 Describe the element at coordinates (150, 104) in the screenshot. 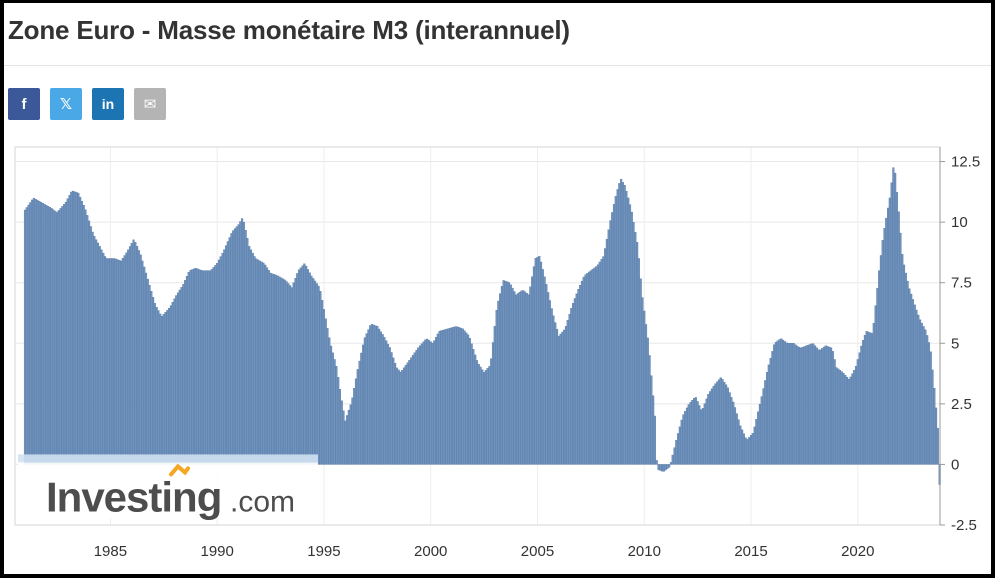

I see `email-icon: ✉` at that location.